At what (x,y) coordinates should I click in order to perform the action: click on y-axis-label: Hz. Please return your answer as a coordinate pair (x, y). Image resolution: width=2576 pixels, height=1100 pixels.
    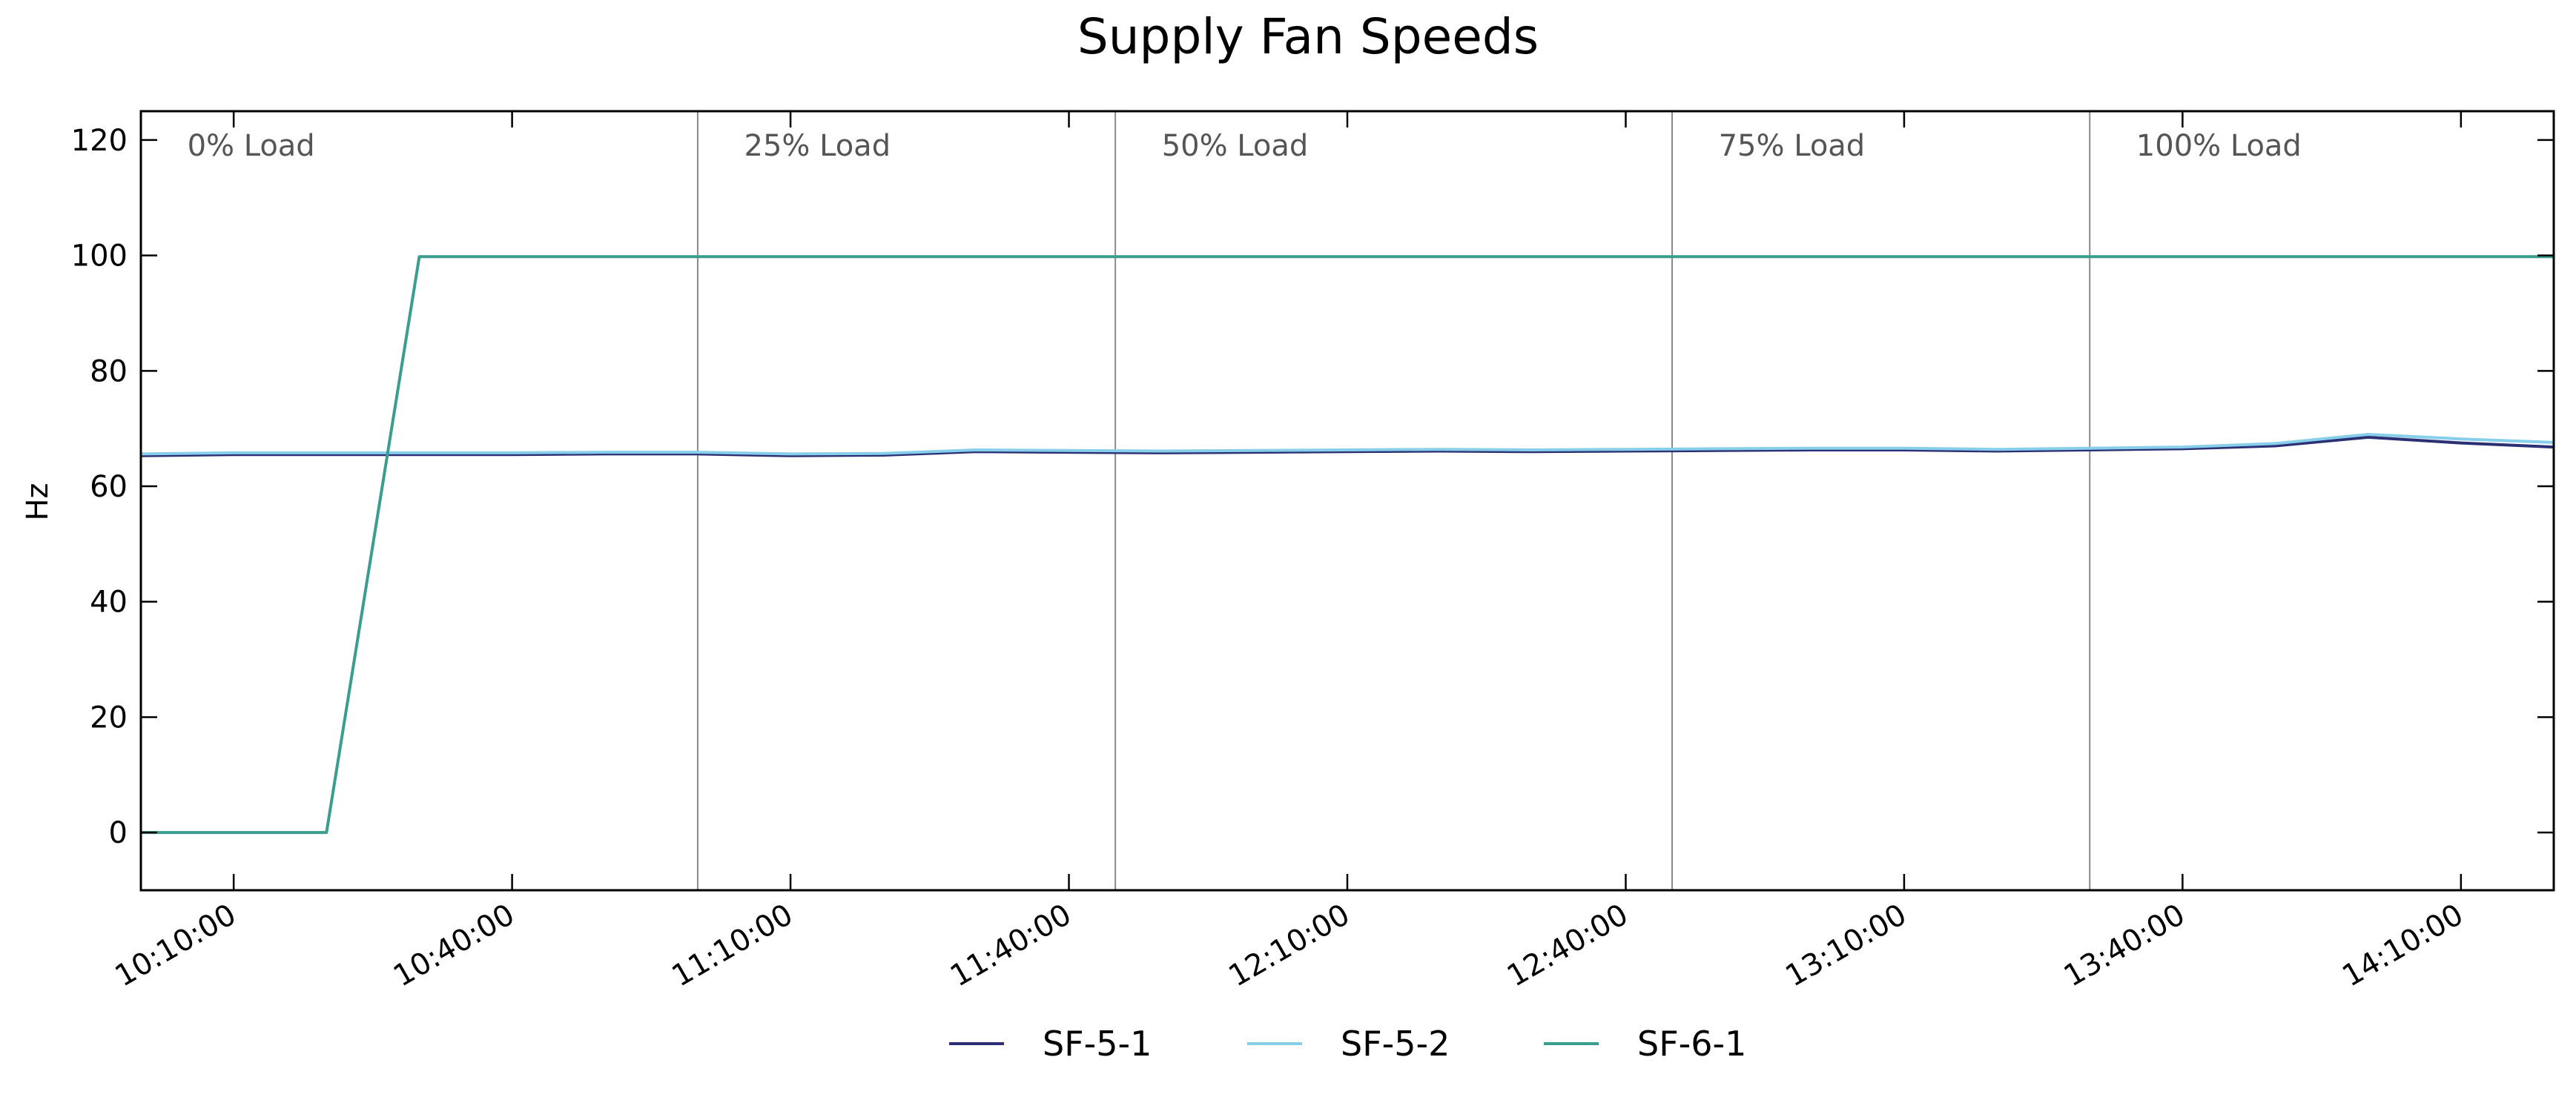
    Looking at the image, I should click on (38, 502).